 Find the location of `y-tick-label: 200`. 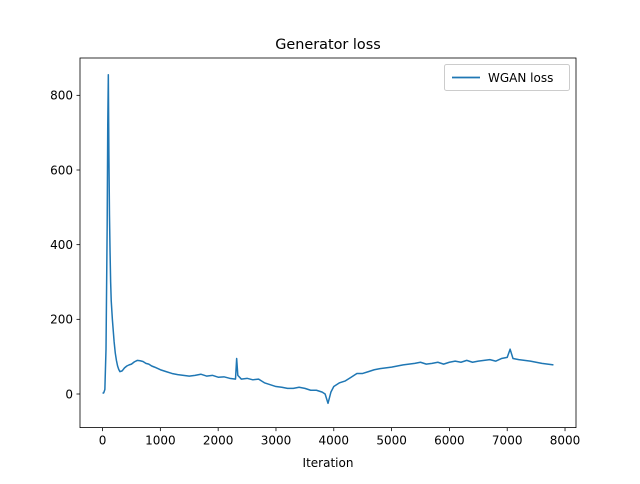

y-tick-label: 200 is located at coordinates (61, 320).